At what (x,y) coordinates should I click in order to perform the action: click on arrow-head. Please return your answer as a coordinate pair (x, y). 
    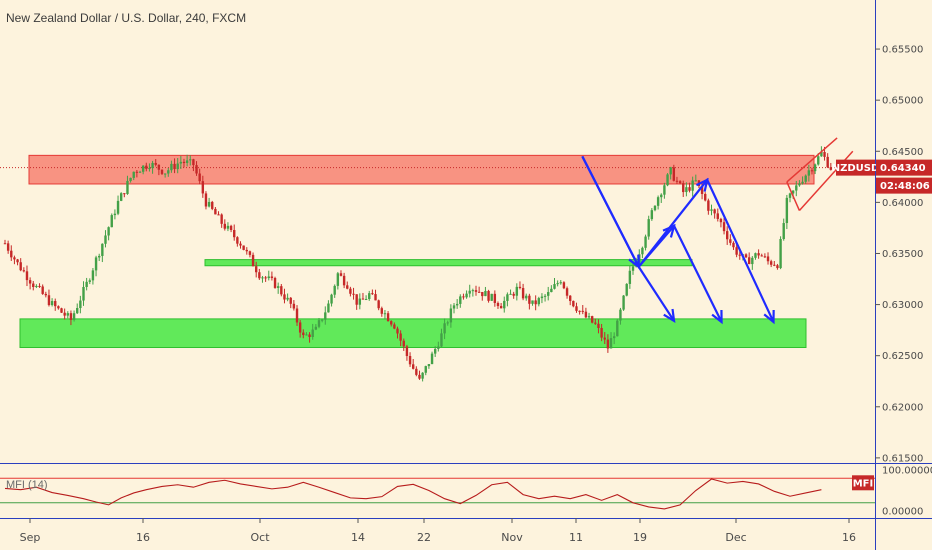
    Looking at the image, I should click on (702, 184).